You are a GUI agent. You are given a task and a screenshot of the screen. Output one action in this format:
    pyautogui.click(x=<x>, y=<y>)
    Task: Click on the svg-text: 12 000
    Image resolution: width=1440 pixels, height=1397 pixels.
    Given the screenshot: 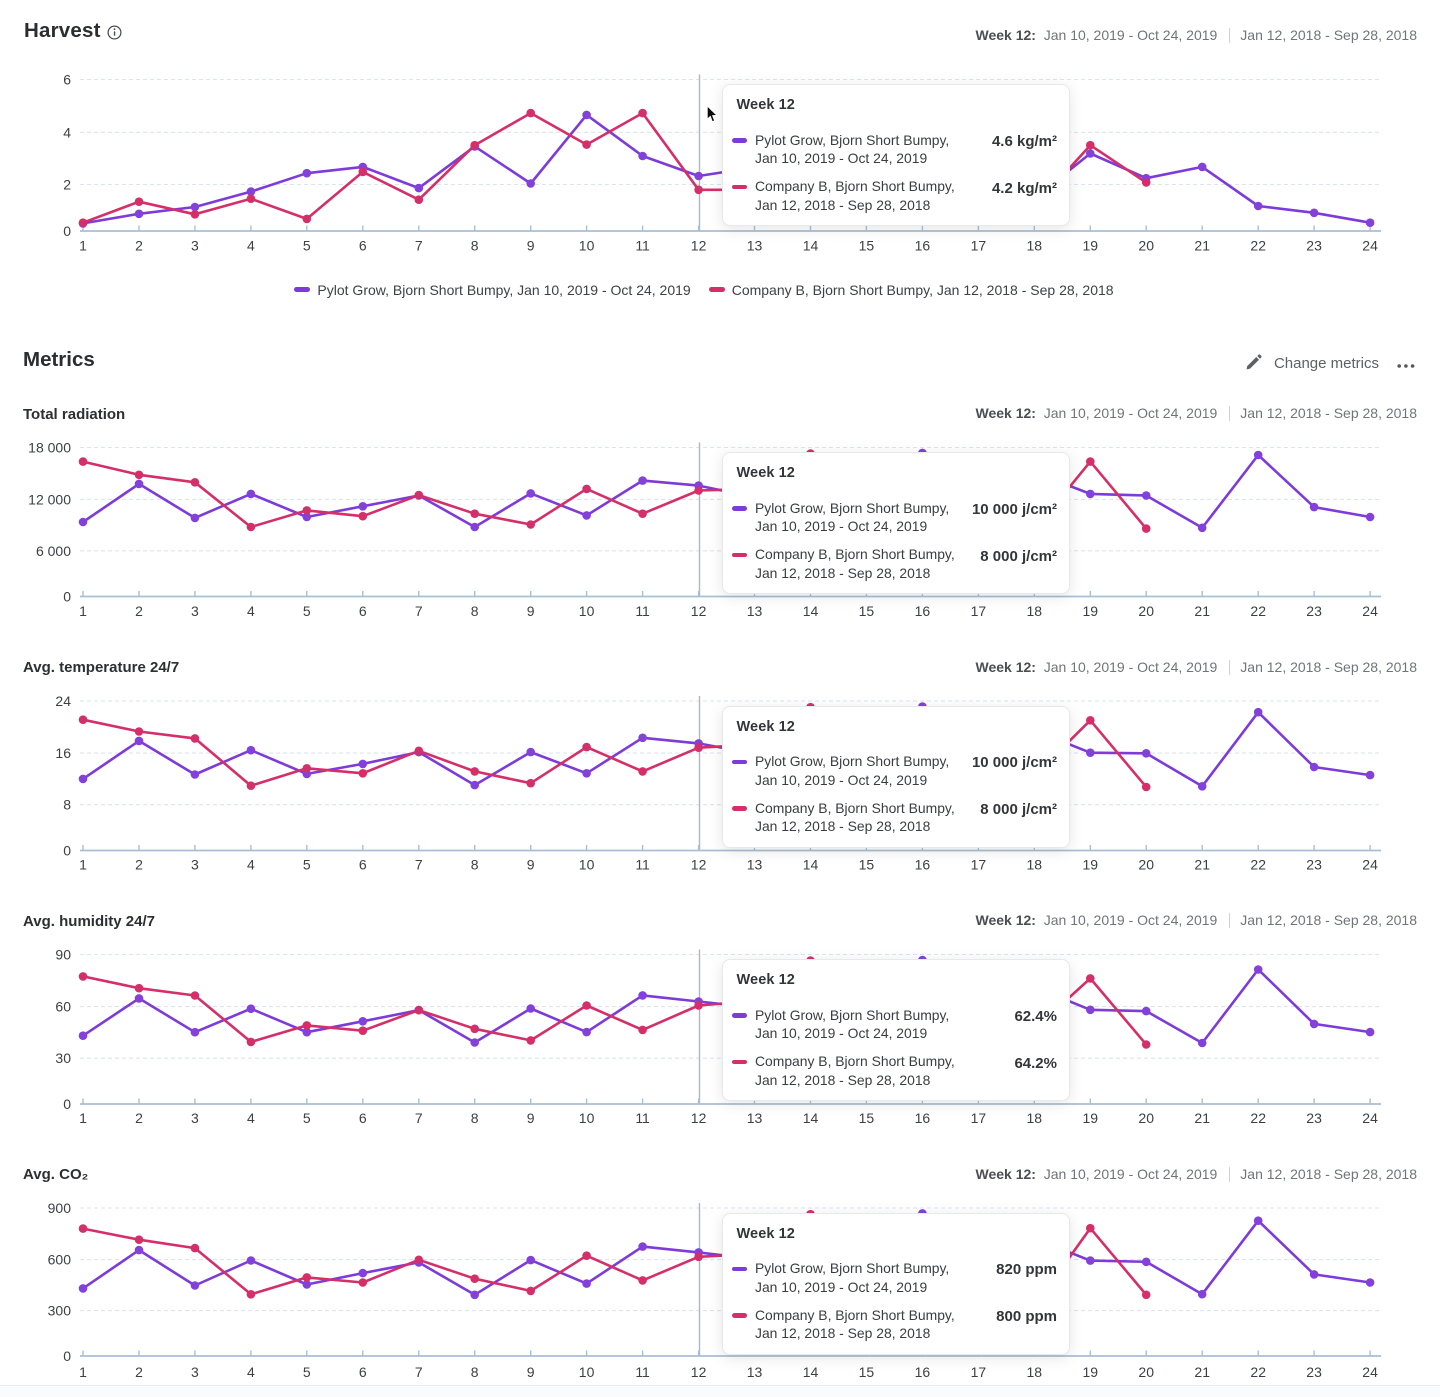 What is the action you would take?
    pyautogui.click(x=49, y=499)
    